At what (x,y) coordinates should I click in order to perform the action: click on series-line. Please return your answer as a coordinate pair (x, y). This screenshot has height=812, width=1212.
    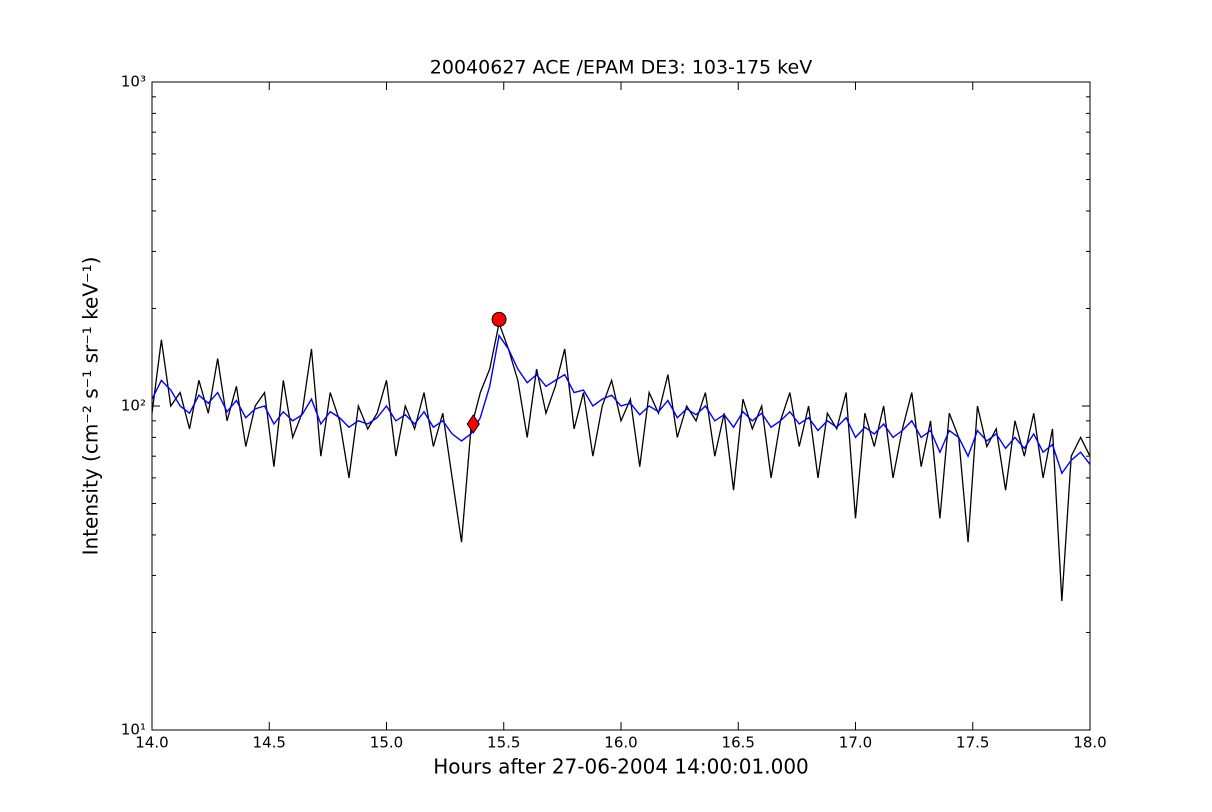
    Looking at the image, I should click on (621, 404).